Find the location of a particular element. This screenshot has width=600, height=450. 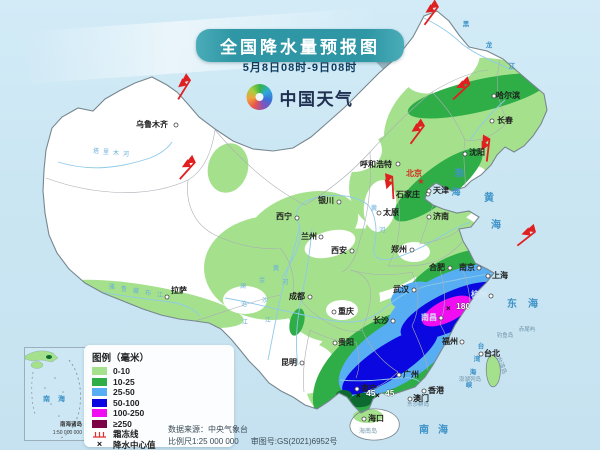

sea-label: 龙 is located at coordinates (489, 44).